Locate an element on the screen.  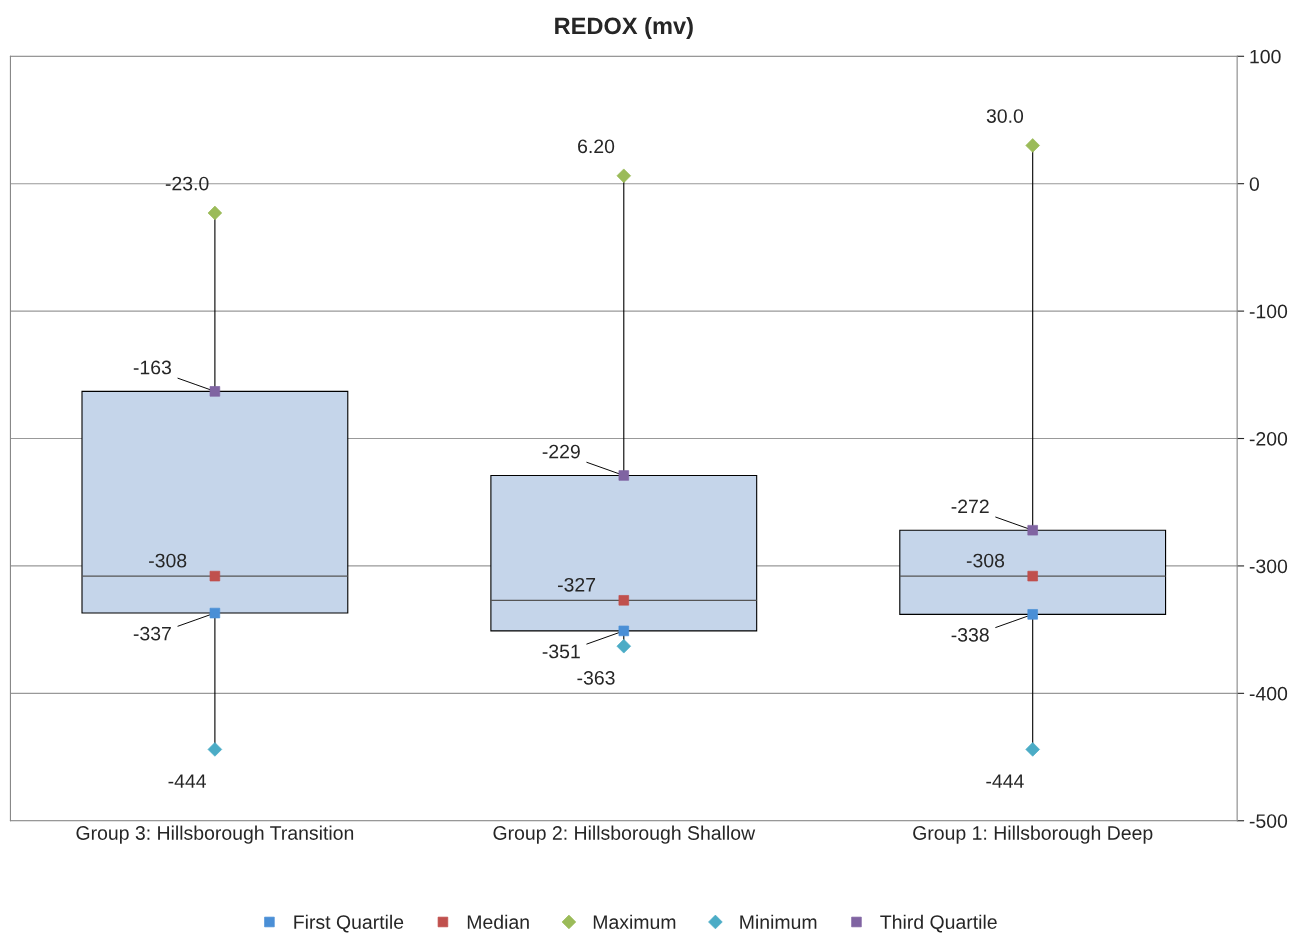
y-tick-label: -400 is located at coordinates (1268, 693).